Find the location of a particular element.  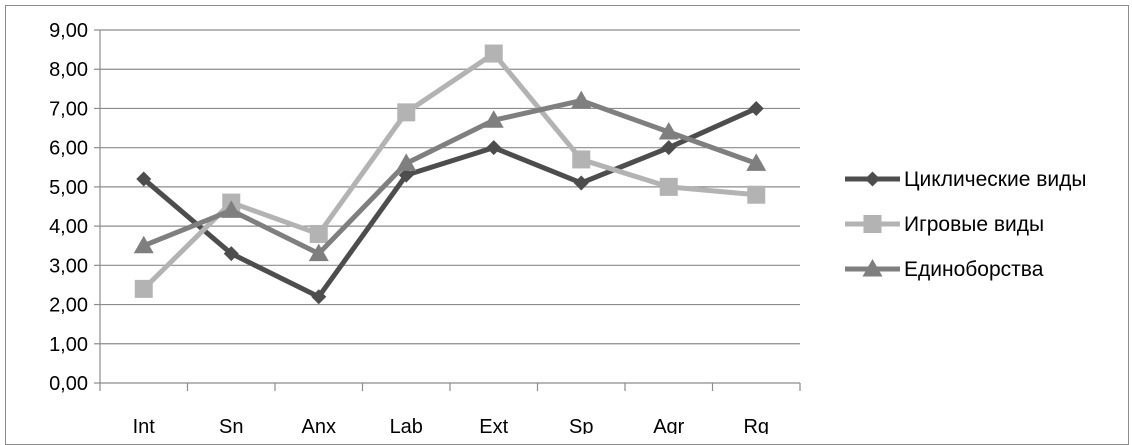

legend-label-1: Циклические виды is located at coordinates (995, 179).